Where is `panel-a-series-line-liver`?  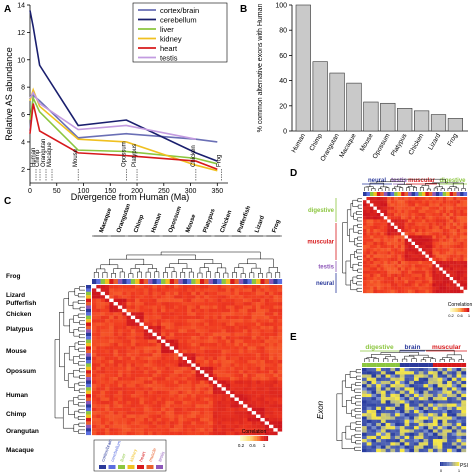 panel-a-series-line-liver is located at coordinates (123, 130).